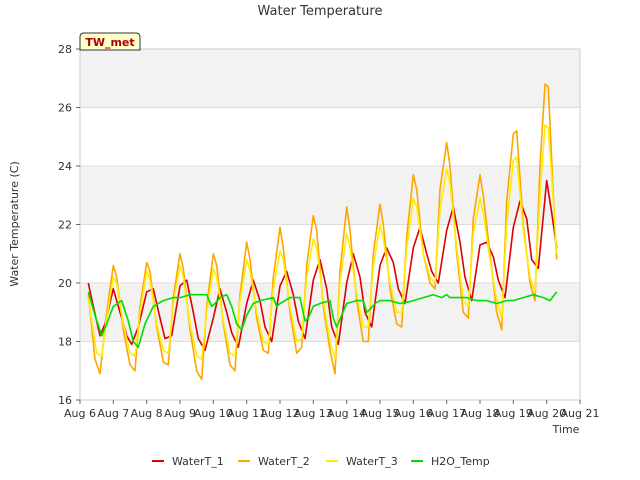 This screenshot has height=480, width=640. Describe the element at coordinates (14, 223) in the screenshot. I see `y-axis-label: Water Temperature (C)` at that location.